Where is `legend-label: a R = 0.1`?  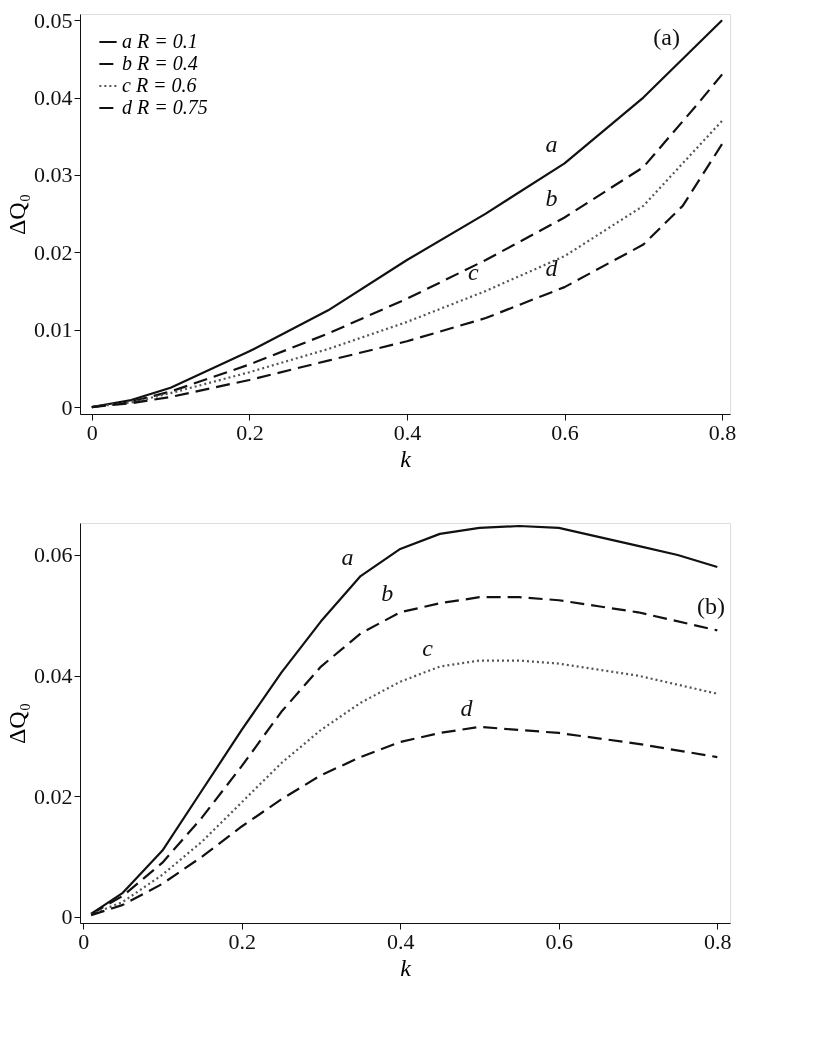
legend-label: a R = 0.1 is located at coordinates (160, 41).